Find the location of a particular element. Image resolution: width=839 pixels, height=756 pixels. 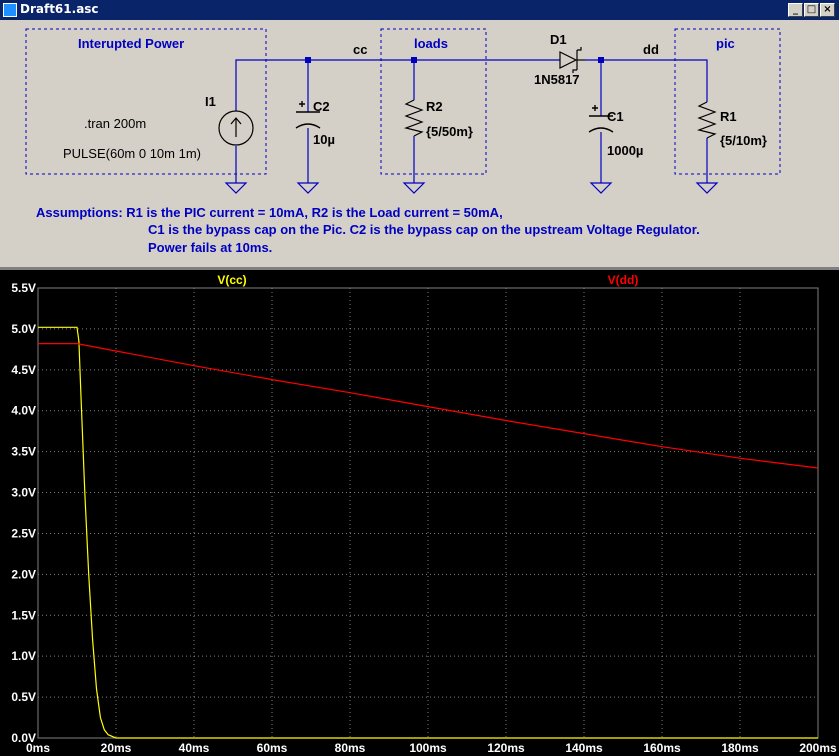

capacitor-c1 is located at coordinates (601, 119).